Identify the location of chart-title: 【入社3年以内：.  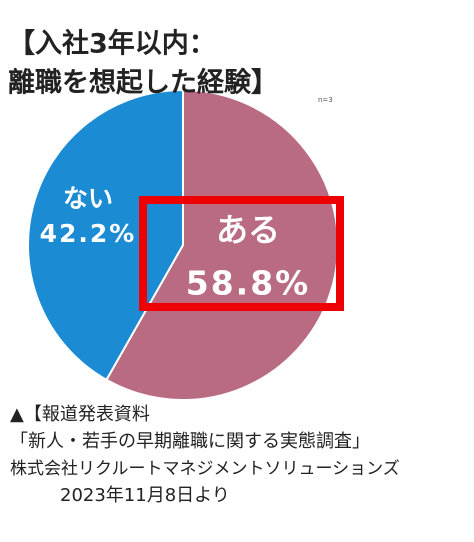
(112, 44).